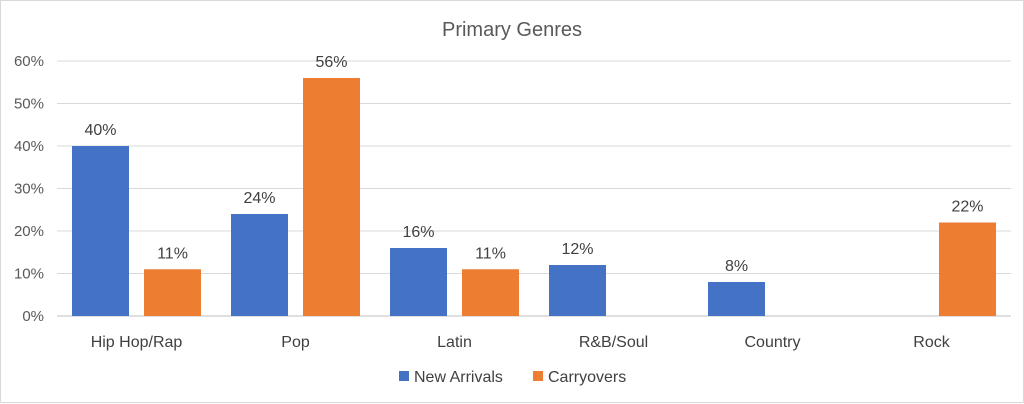 This screenshot has width=1024, height=404. I want to click on legend-label: Carryovers, so click(587, 377).